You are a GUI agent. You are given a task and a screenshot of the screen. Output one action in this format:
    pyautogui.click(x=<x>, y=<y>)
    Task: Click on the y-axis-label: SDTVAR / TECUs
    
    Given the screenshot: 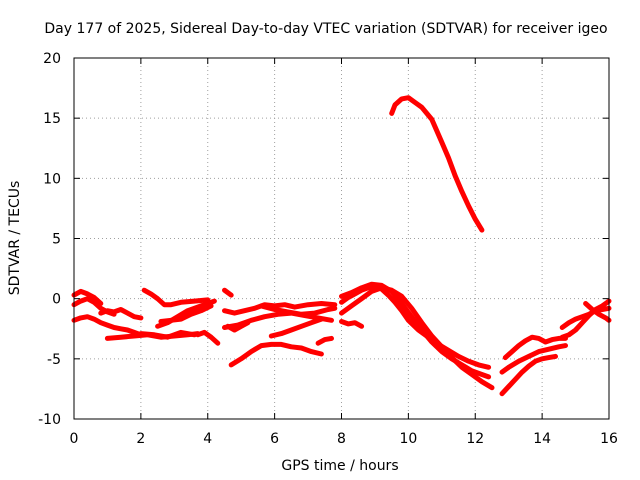 What is the action you would take?
    pyautogui.click(x=15, y=238)
    